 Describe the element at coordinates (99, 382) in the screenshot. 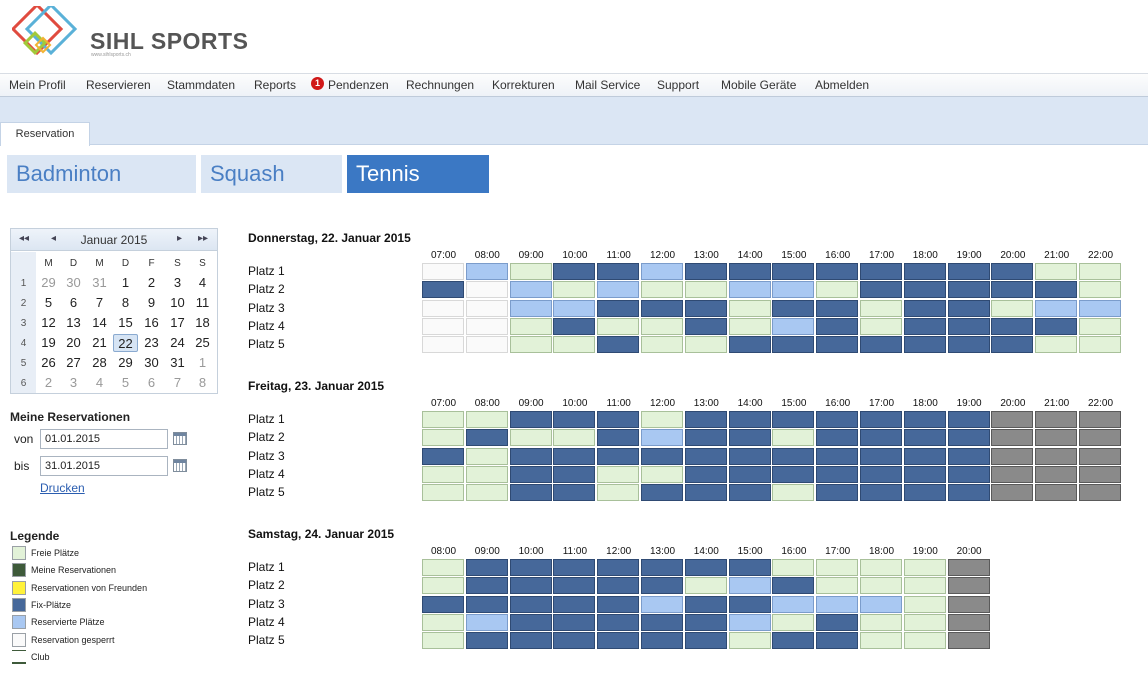

I see `calendar-day: 4` at that location.